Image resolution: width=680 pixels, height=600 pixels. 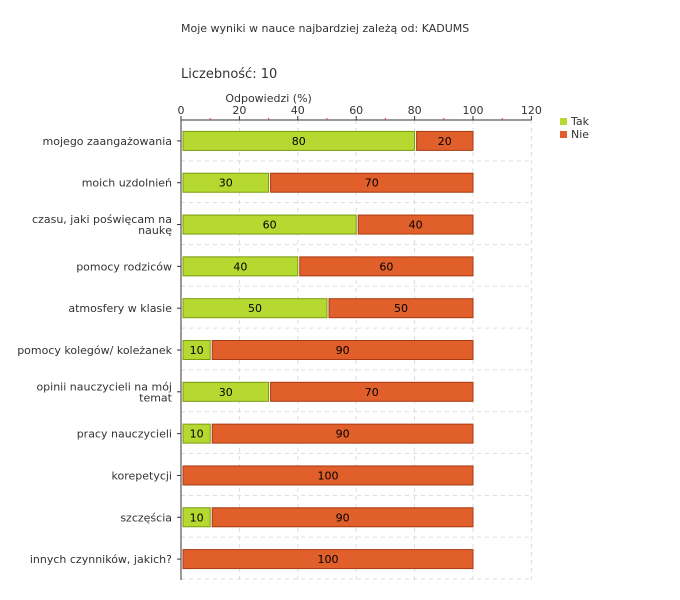 What do you see at coordinates (142, 475) in the screenshot?
I see `category-label: korepetycji` at bounding box center [142, 475].